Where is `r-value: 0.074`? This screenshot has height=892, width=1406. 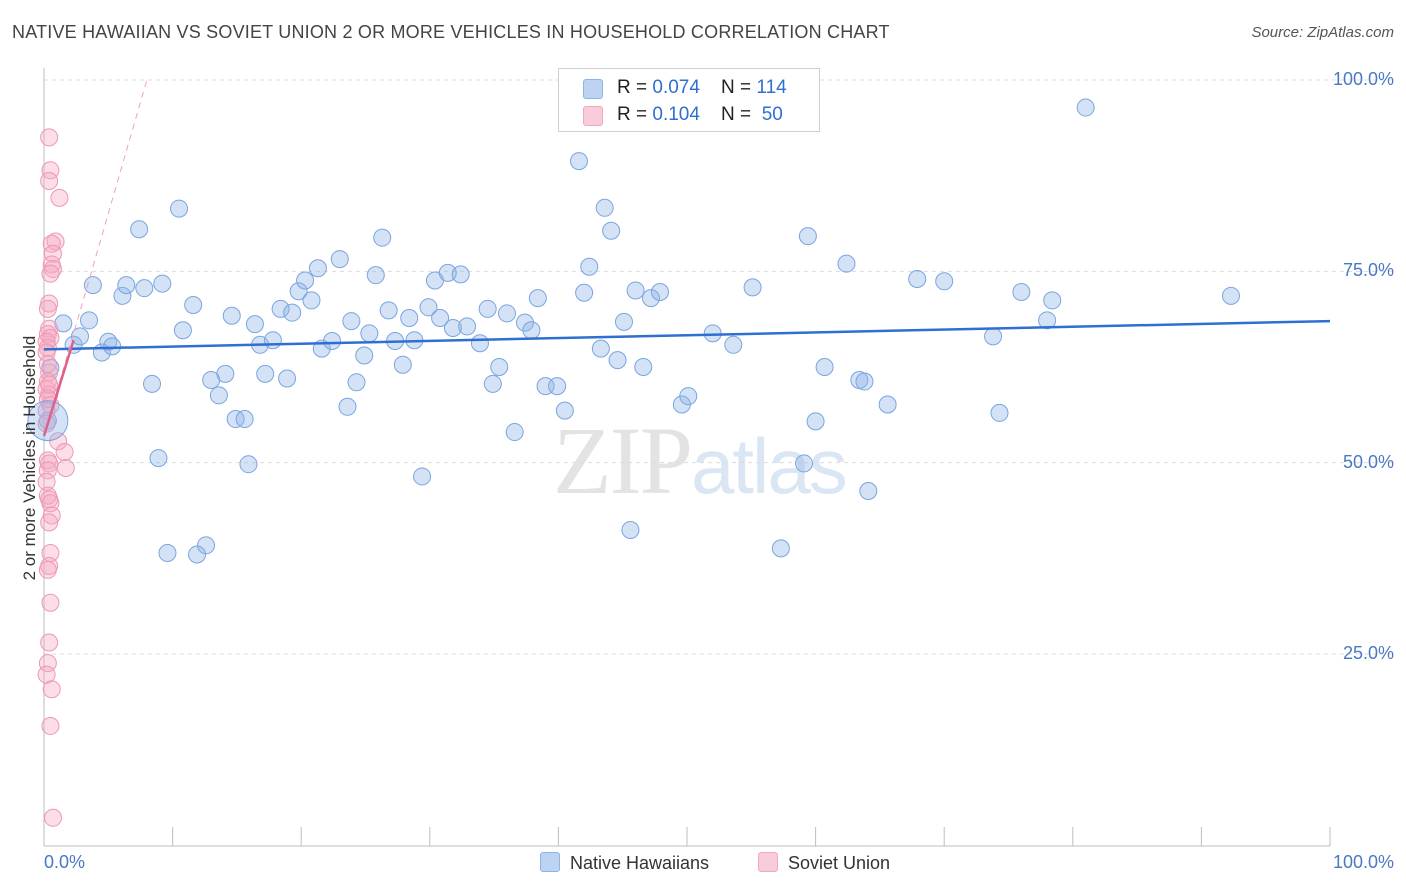 r-value: 0.074 is located at coordinates (676, 87).